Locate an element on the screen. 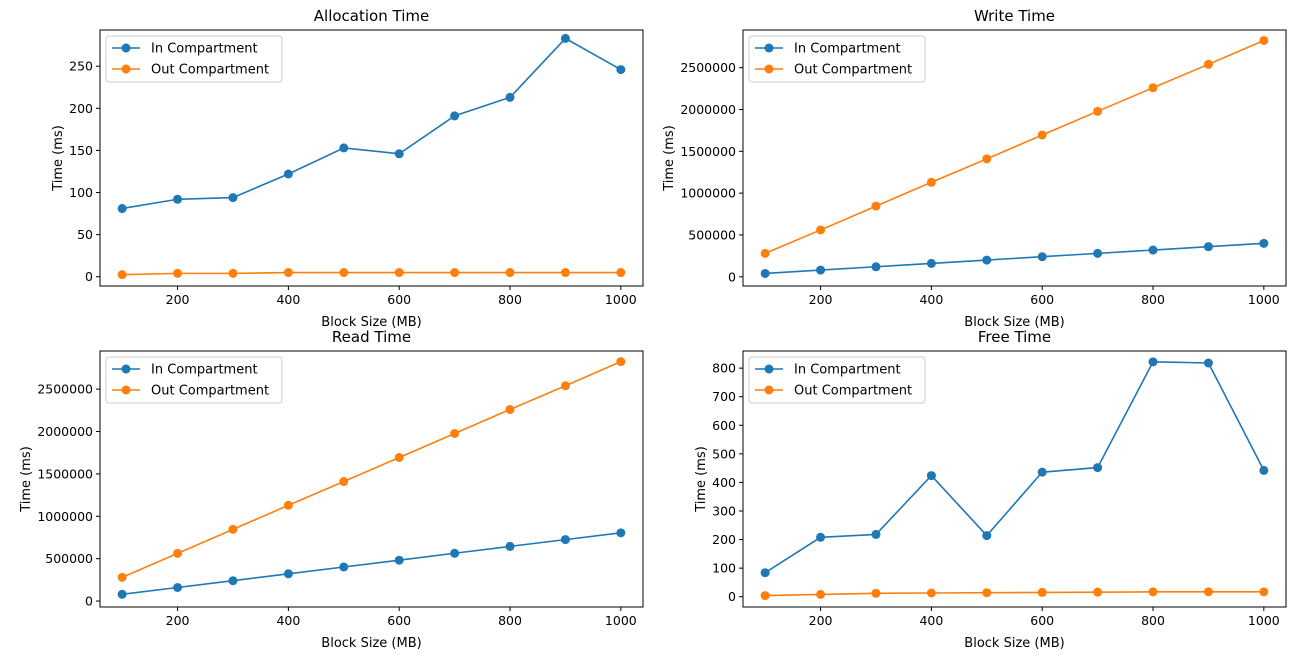 This screenshot has width=1300, height=657. legend-item: Out Compartment is located at coordinates (833, 70).